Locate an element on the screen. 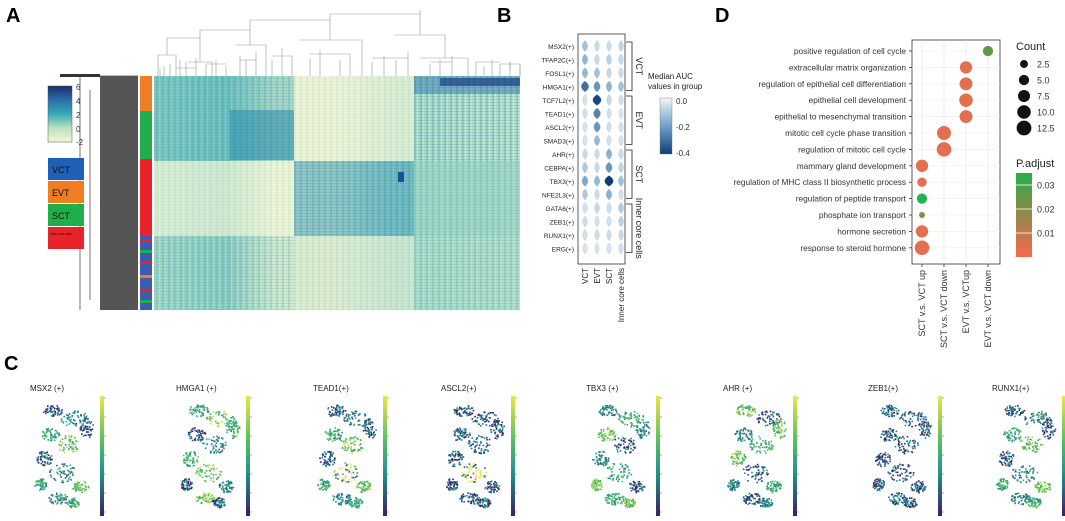 The width and height of the screenshot is (1065, 521). count-legend-label: 10.0 is located at coordinates (1046, 113).